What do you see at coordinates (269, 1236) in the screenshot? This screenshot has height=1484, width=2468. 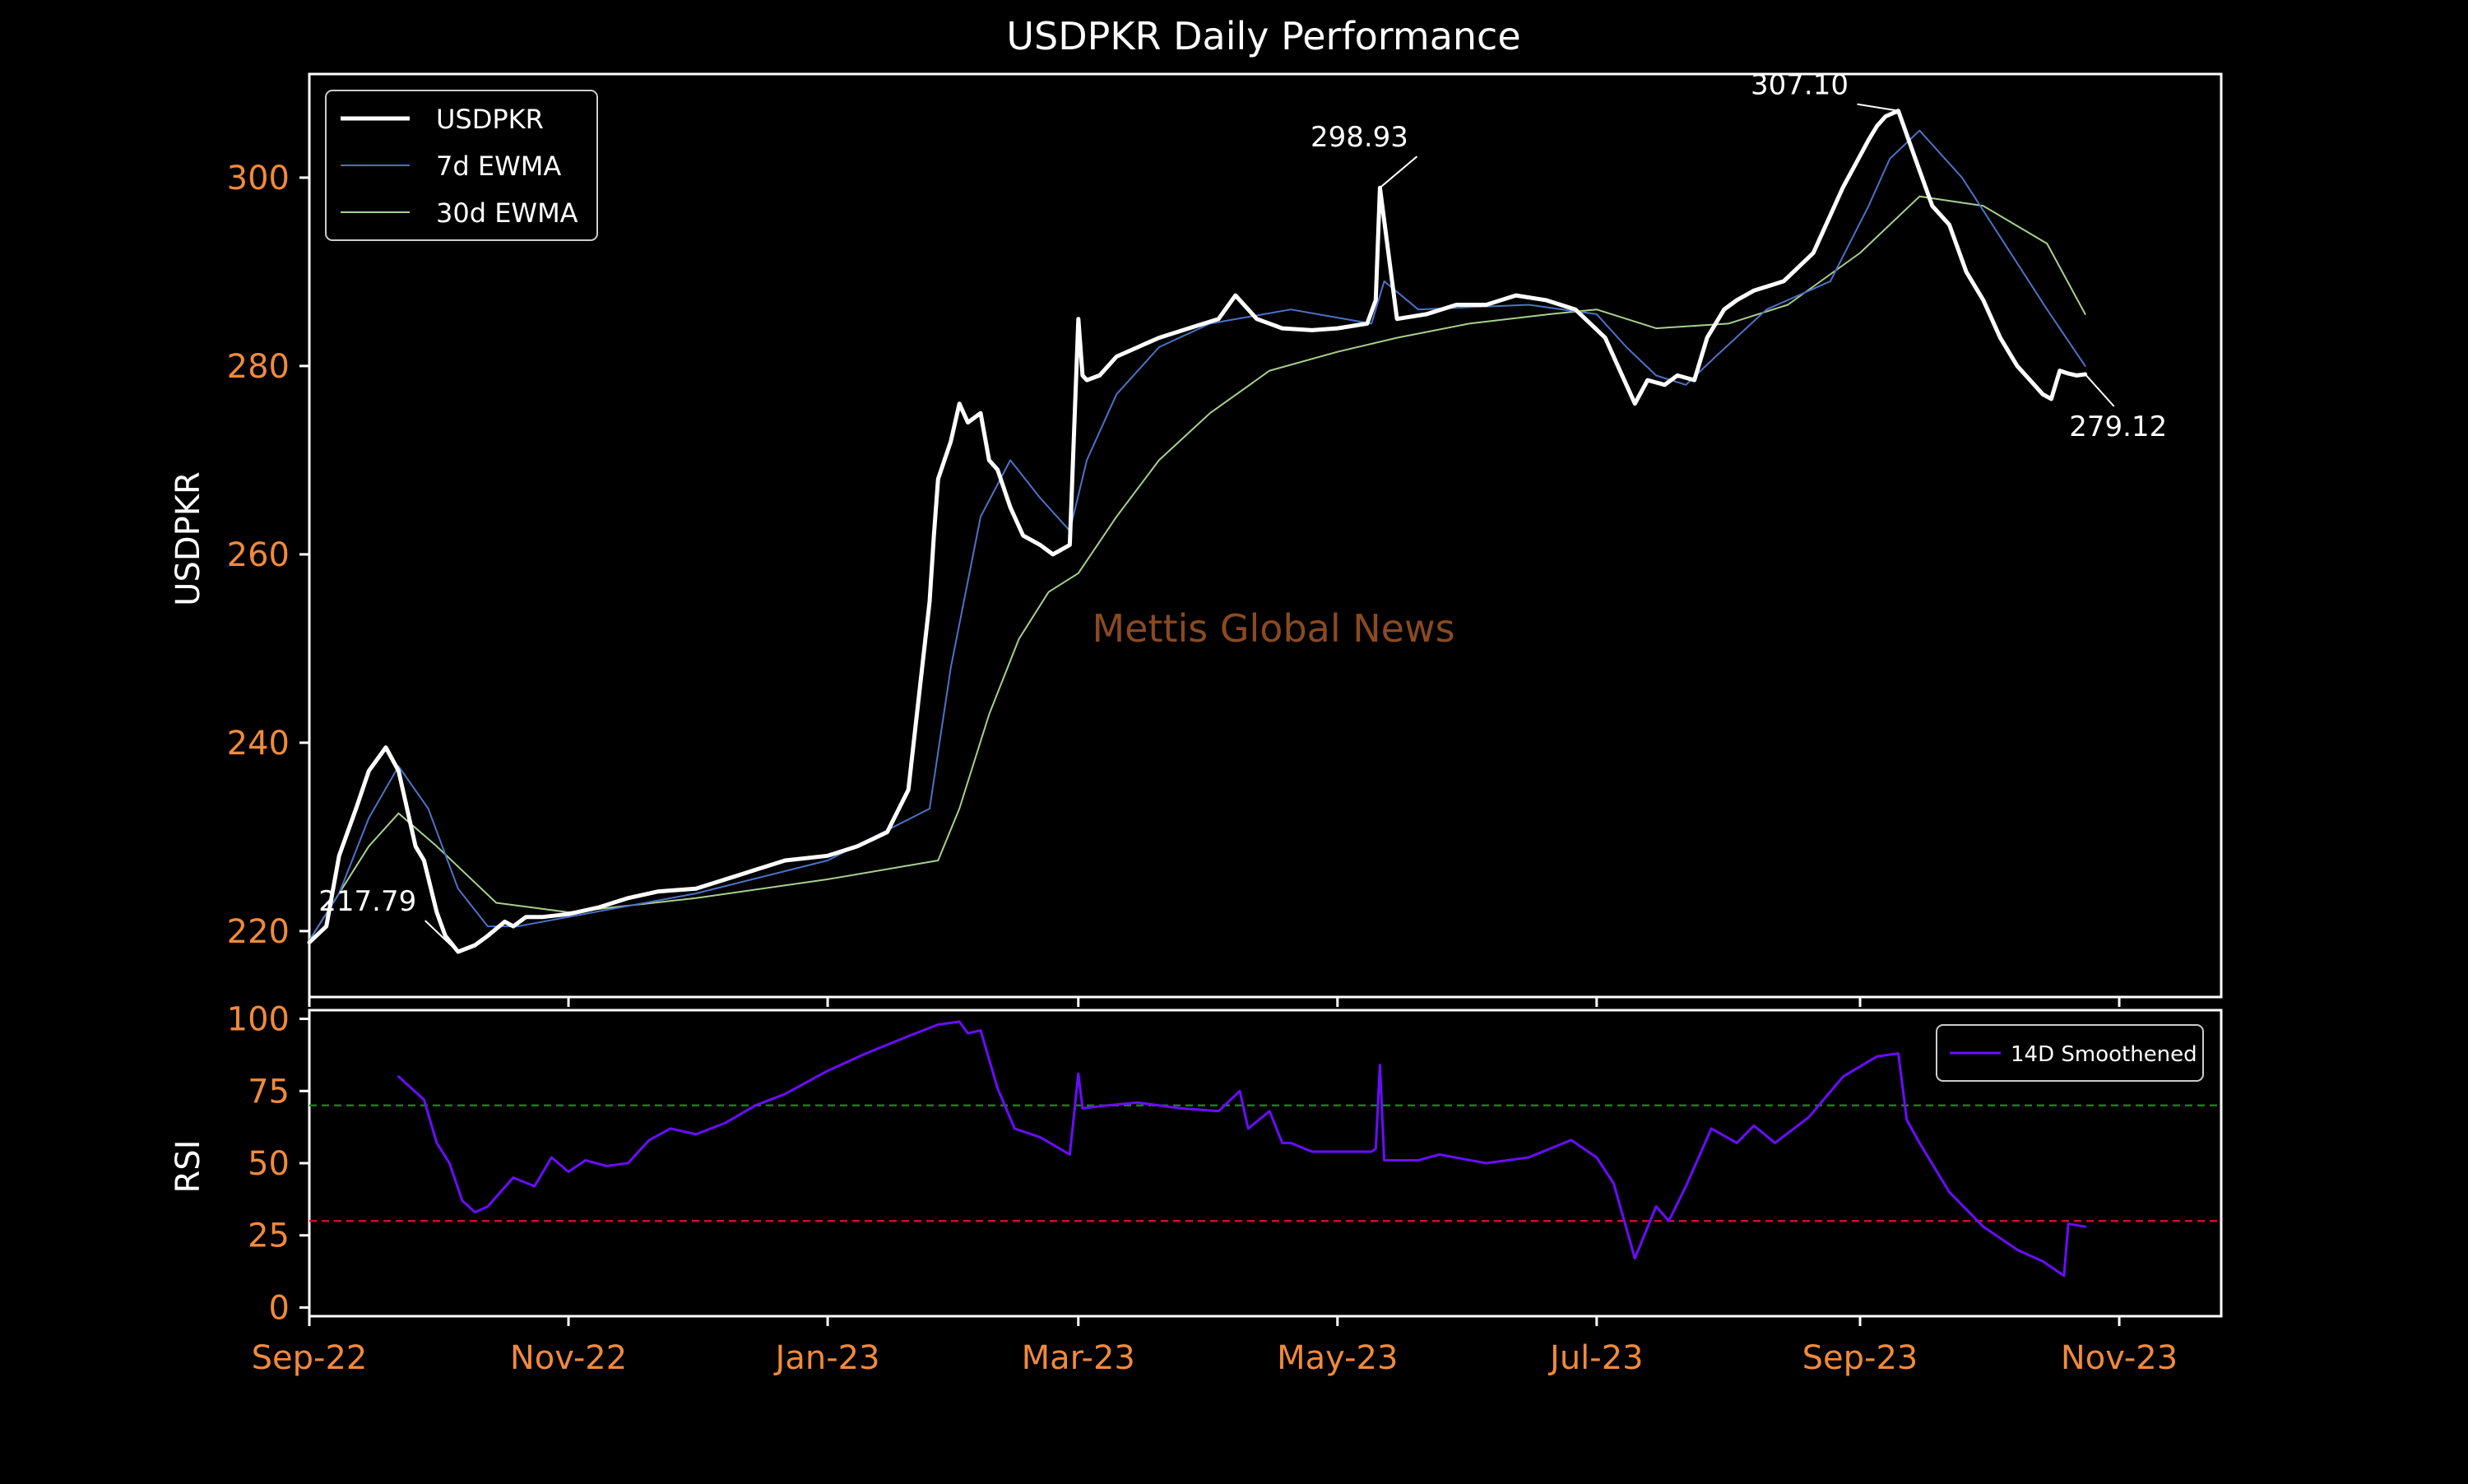 I see `rsi-y-tick-label: 25` at bounding box center [269, 1236].